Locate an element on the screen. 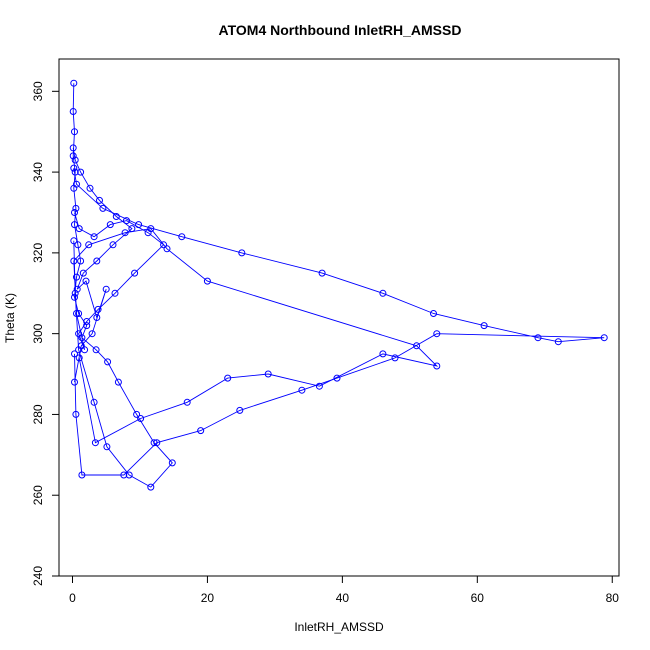 This screenshot has height=650, width=650. x-tick-label: 60 is located at coordinates (478, 598).